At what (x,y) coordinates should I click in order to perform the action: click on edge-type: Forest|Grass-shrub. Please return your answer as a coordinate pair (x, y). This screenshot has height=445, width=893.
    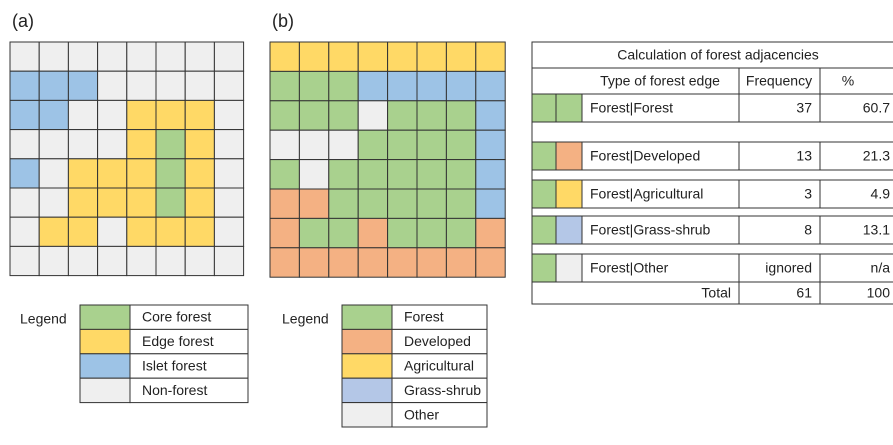
    Looking at the image, I should click on (650, 230).